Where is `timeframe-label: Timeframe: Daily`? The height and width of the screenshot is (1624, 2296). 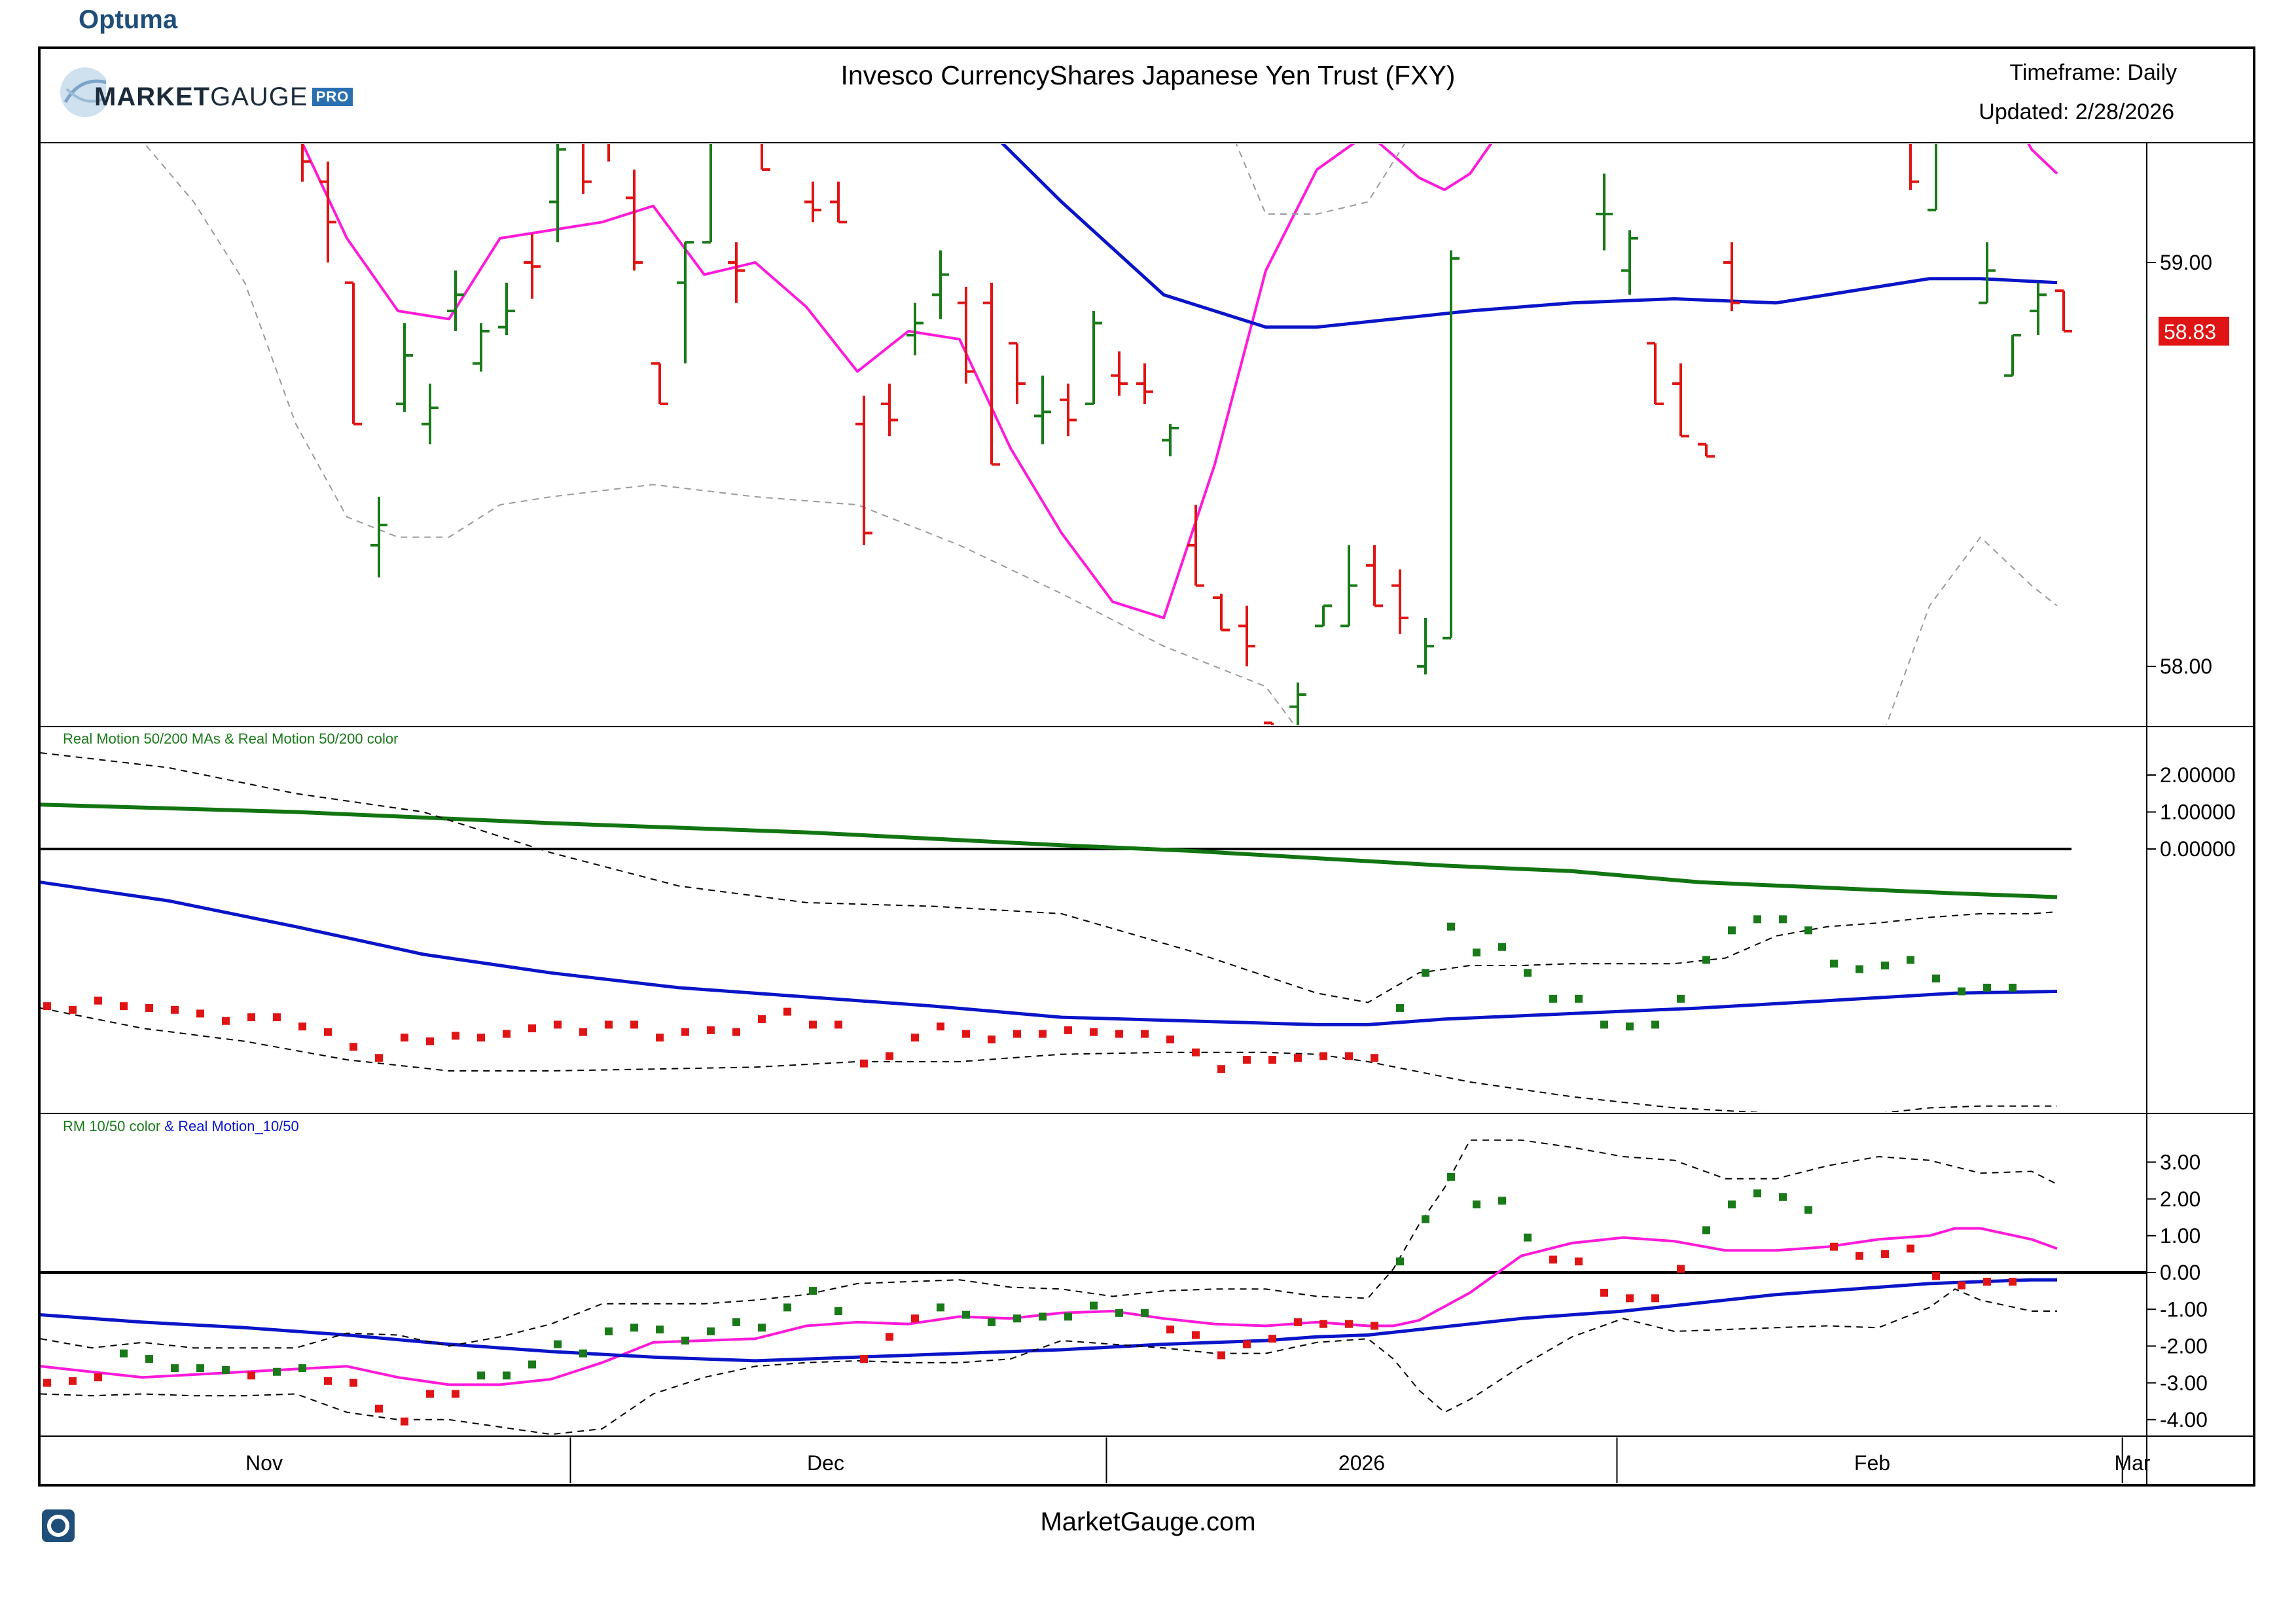
timeframe-label: Timeframe: Daily is located at coordinates (2093, 72).